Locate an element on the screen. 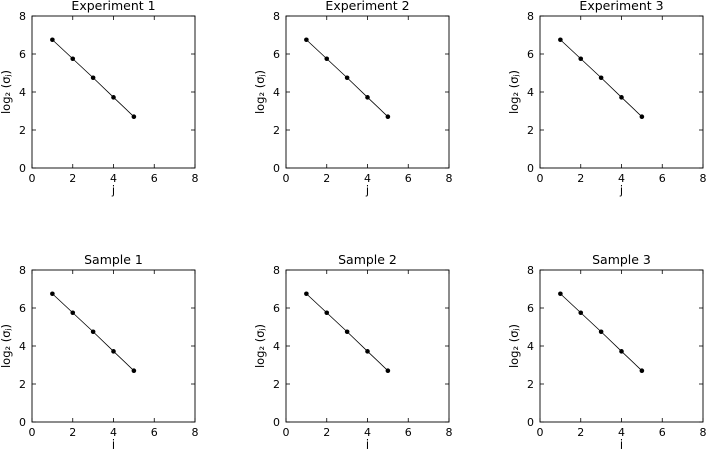 The width and height of the screenshot is (709, 449). chart-title: Experiment 3 is located at coordinates (621, 6).